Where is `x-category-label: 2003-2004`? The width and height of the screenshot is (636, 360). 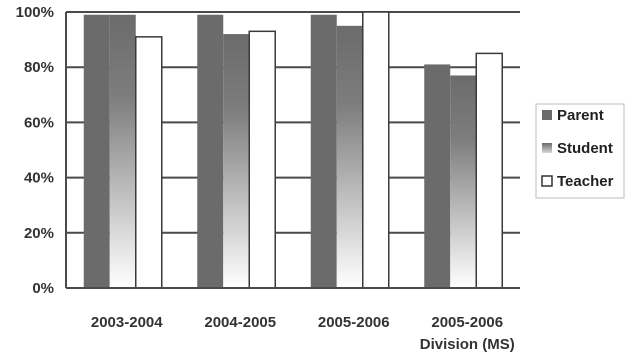
x-category-label: 2003-2004 is located at coordinates (127, 322).